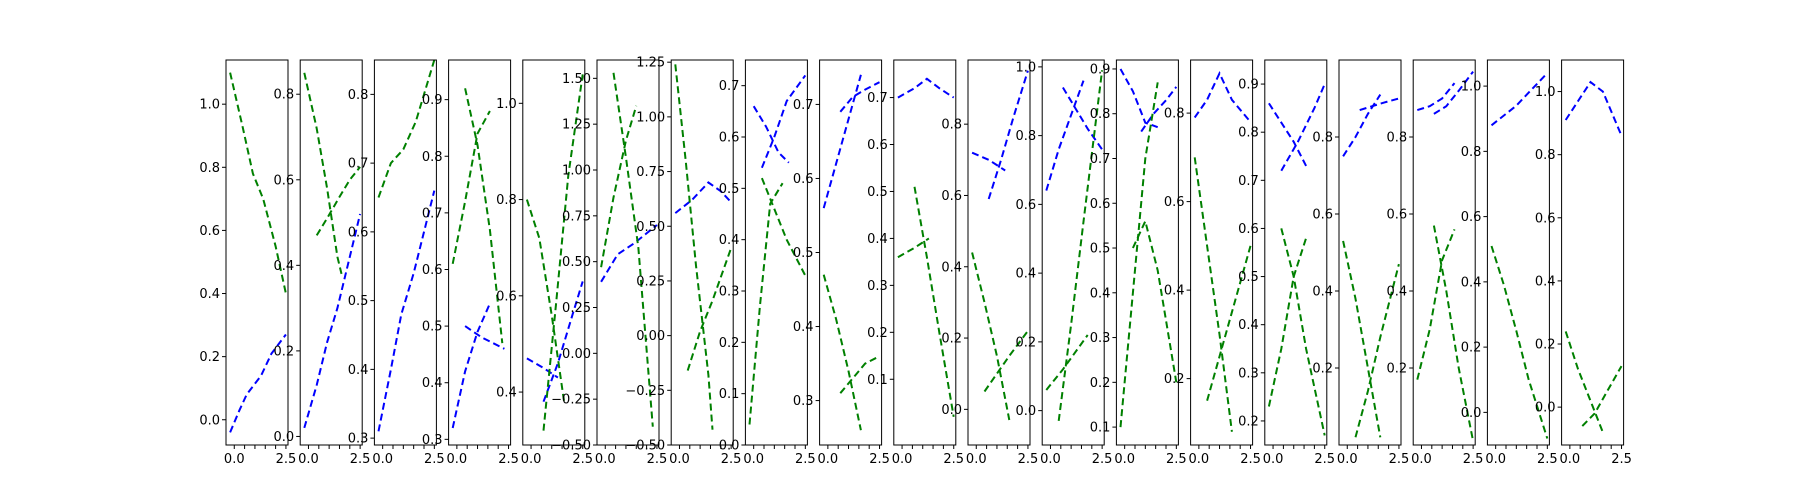 The image size is (1800, 500). I want to click on subplot-14: 0.0 2.50.20.40.60.8, so click(1212, 263).